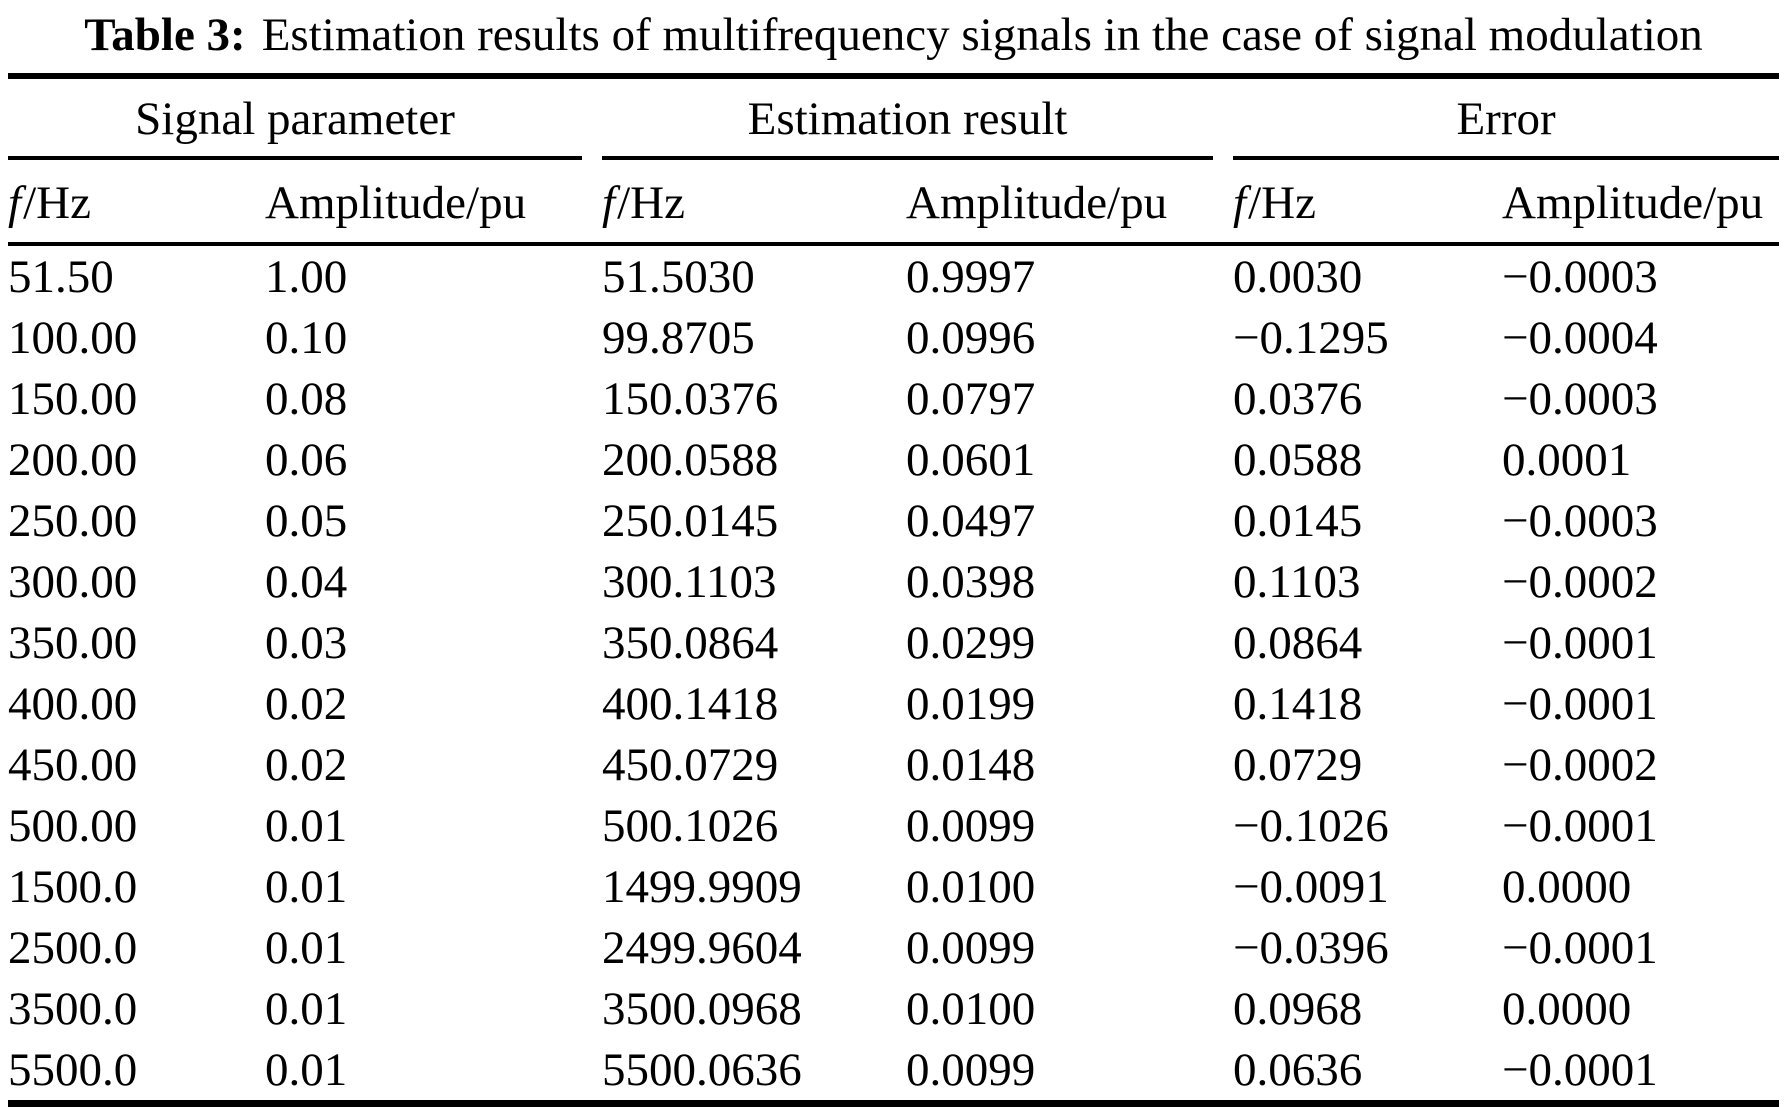 Image resolution: width=1787 pixels, height=1107 pixels. What do you see at coordinates (1297, 581) in the screenshot?
I see `table-cell: 0.1103` at bounding box center [1297, 581].